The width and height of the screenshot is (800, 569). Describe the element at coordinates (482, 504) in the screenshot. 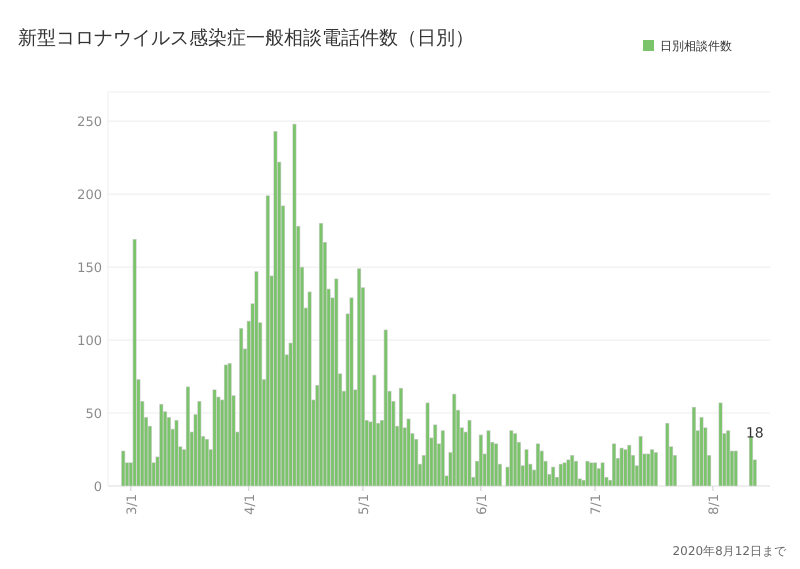

I see `x-tick-label: 6/1` at that location.